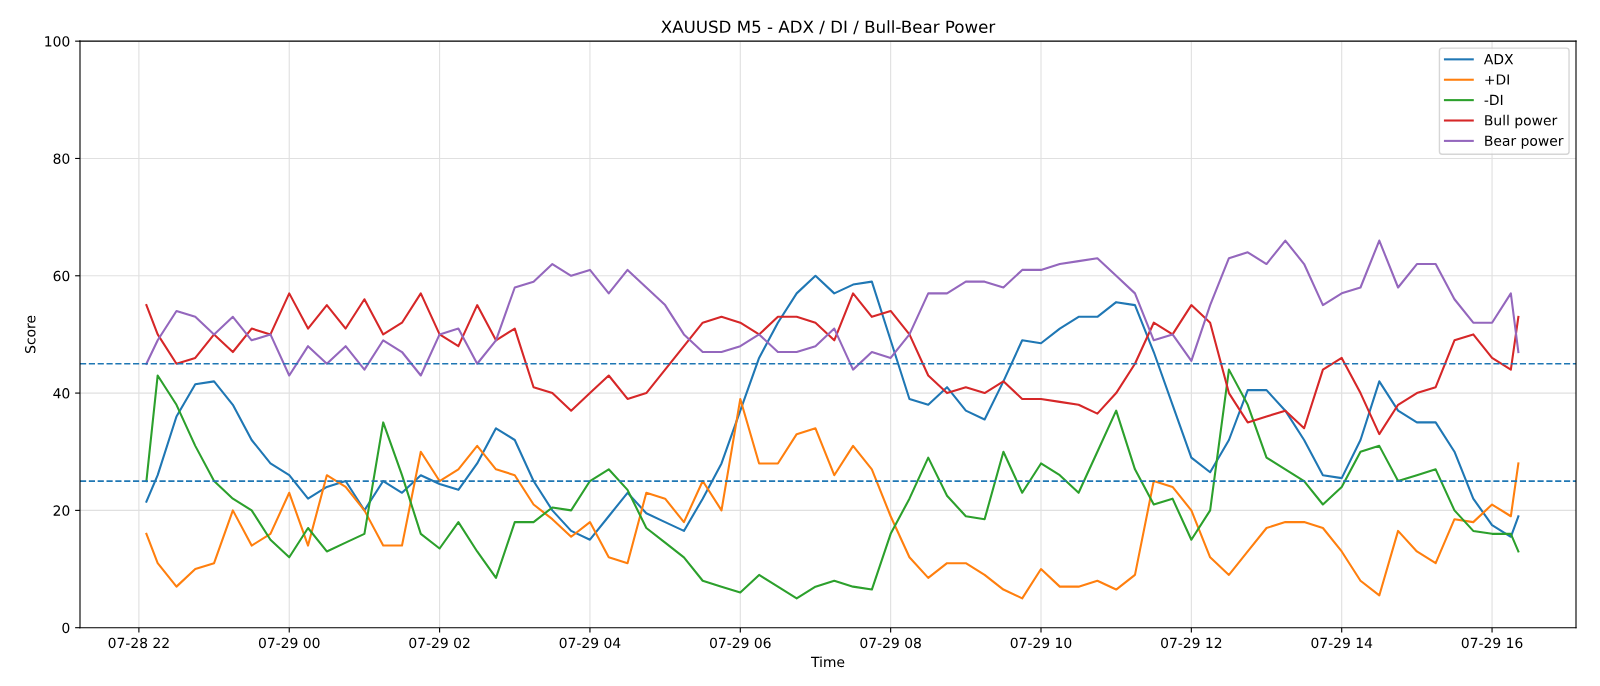  I want to click on legend-label: Bull power, so click(1521, 121).